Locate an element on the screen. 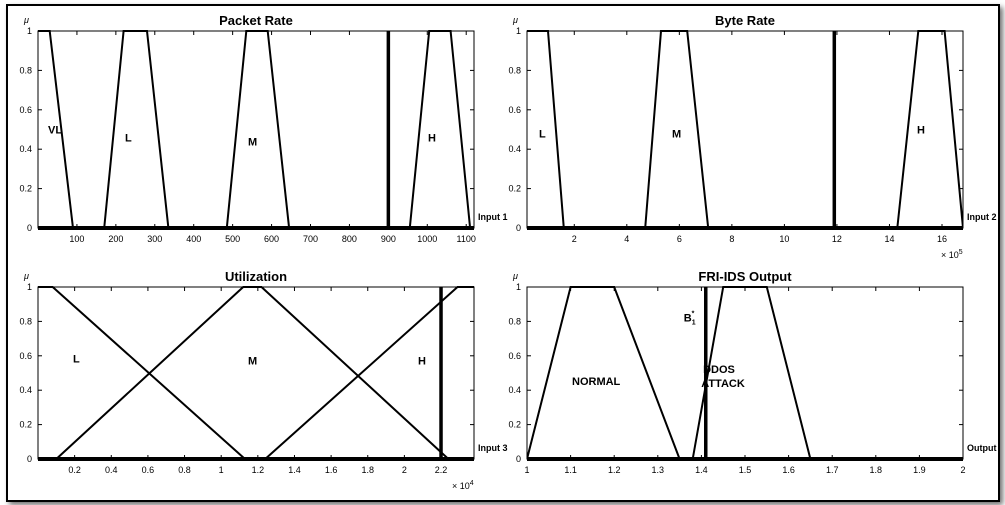 The image size is (1005, 505). x-tick-label: 600 is located at coordinates (271, 239).